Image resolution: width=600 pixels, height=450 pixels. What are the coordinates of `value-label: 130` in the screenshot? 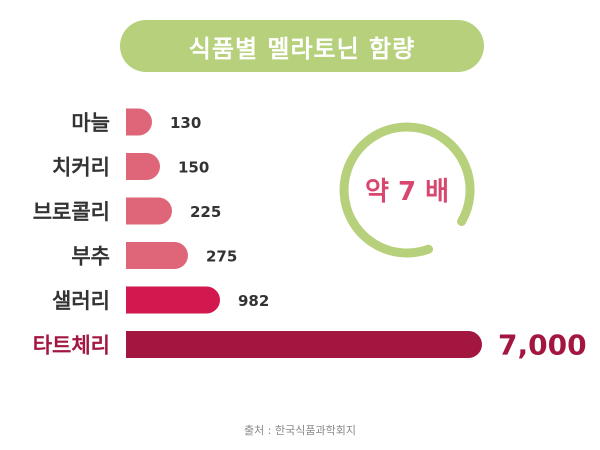 It's located at (185, 123).